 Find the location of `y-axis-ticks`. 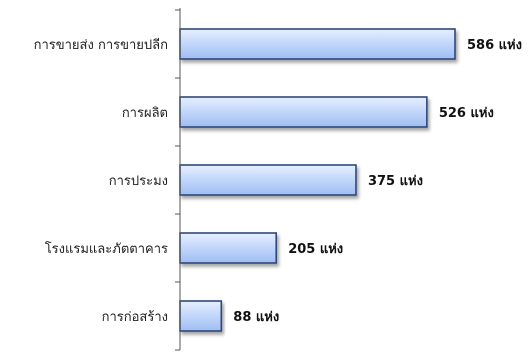

y-axis-ticks is located at coordinates (177, 180).